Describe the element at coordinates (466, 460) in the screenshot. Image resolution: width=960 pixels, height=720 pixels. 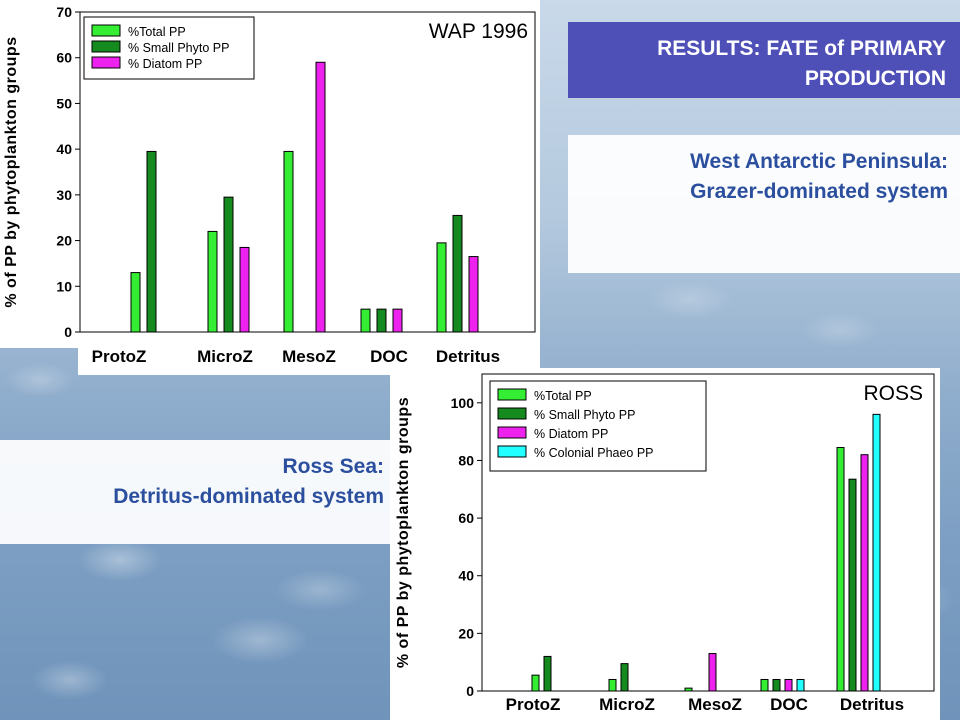
I see `ross-ytick-label: 80` at that location.